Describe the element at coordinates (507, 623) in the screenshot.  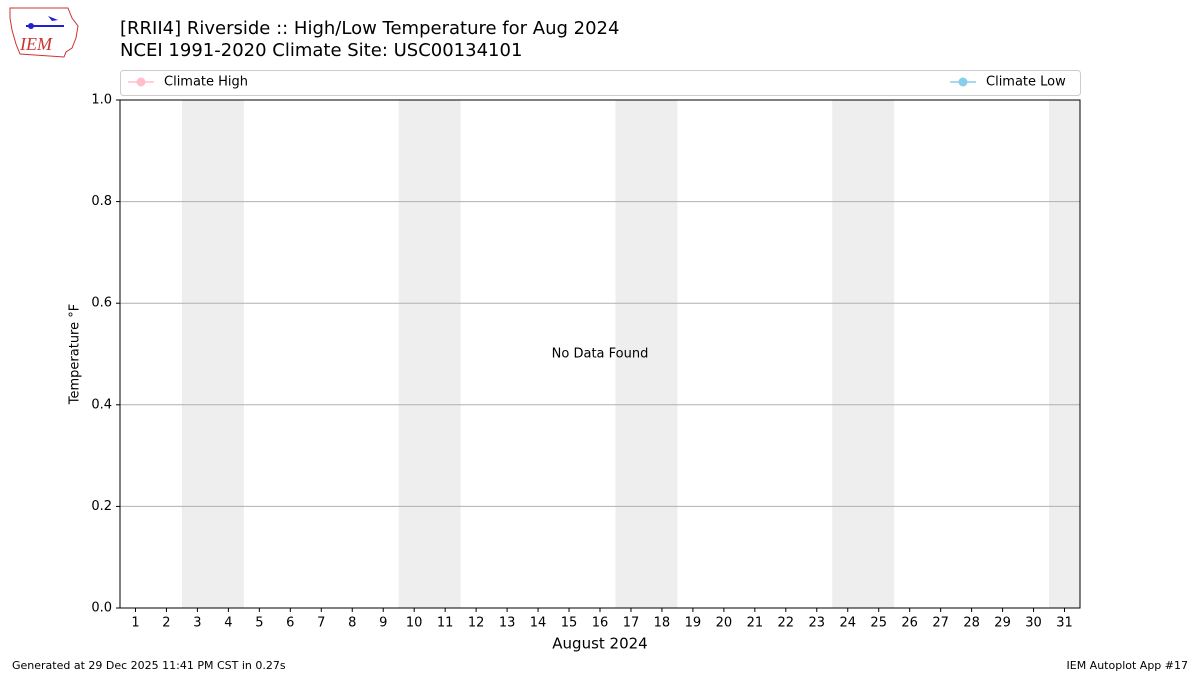
I see `x-tick-label: 13` at that location.